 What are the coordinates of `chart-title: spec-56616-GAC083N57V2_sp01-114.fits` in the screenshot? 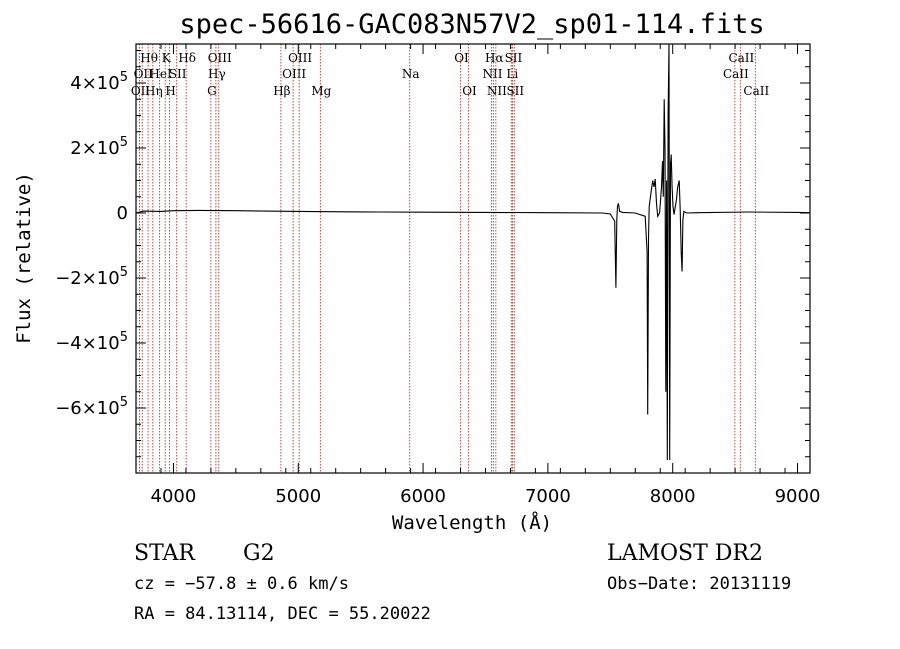 It's located at (471, 24).